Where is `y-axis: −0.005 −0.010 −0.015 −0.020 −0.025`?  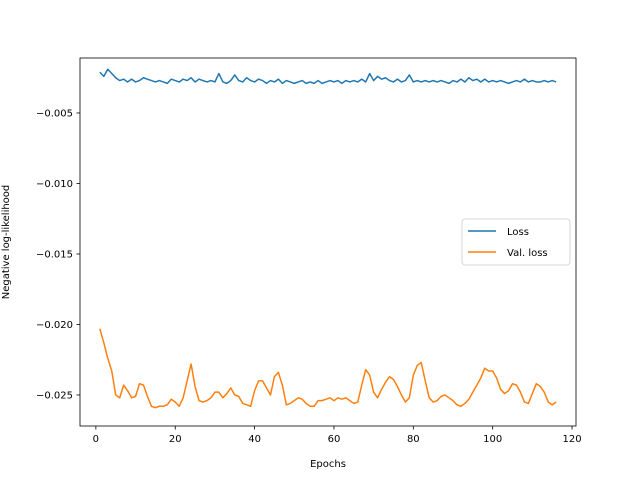
y-axis: −0.005 −0.010 −0.015 −0.020 −0.025 is located at coordinates (58, 254).